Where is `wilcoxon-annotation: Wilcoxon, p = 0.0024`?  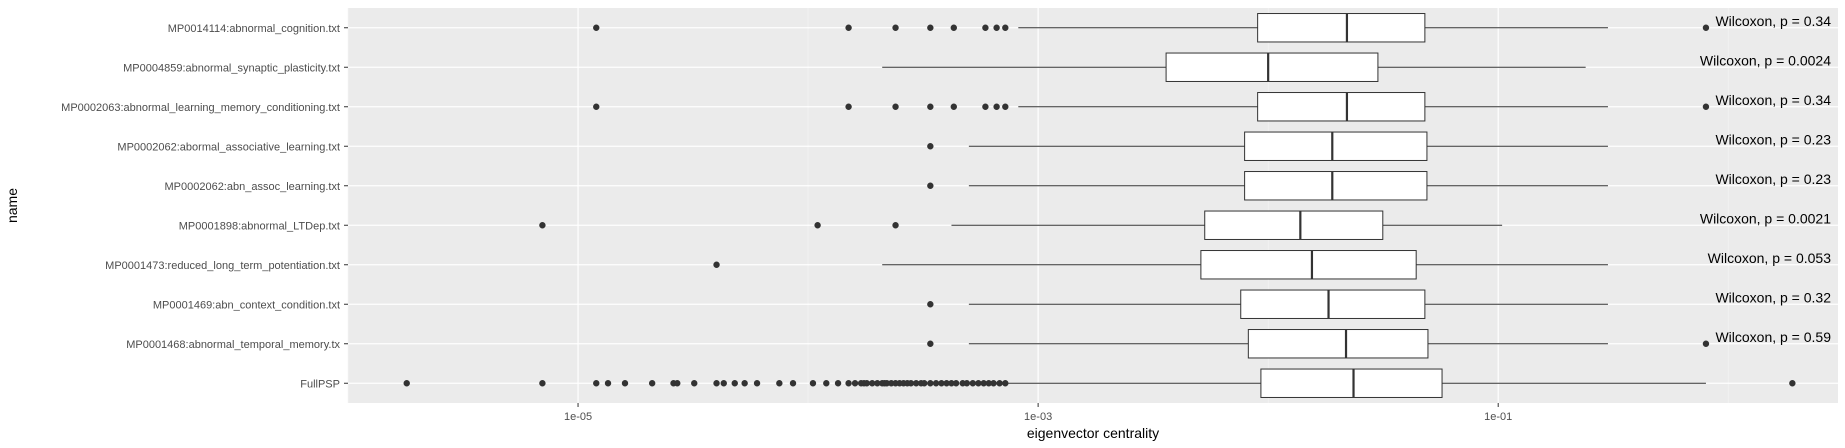 wilcoxon-annotation: Wilcoxon, p = 0.0024 is located at coordinates (1765, 60).